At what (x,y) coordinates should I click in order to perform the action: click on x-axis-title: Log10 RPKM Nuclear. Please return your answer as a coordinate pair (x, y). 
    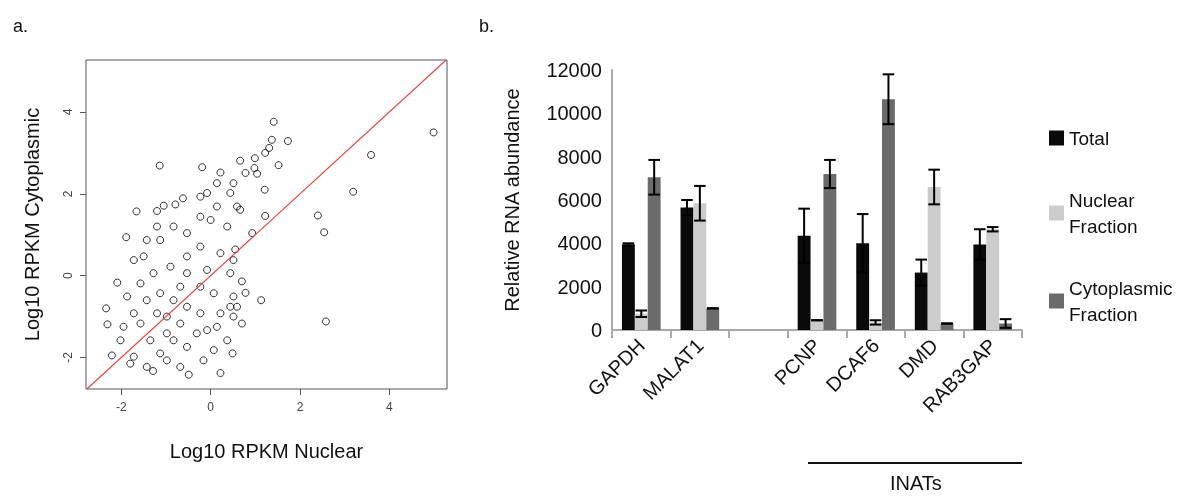
    Looking at the image, I should click on (266, 451).